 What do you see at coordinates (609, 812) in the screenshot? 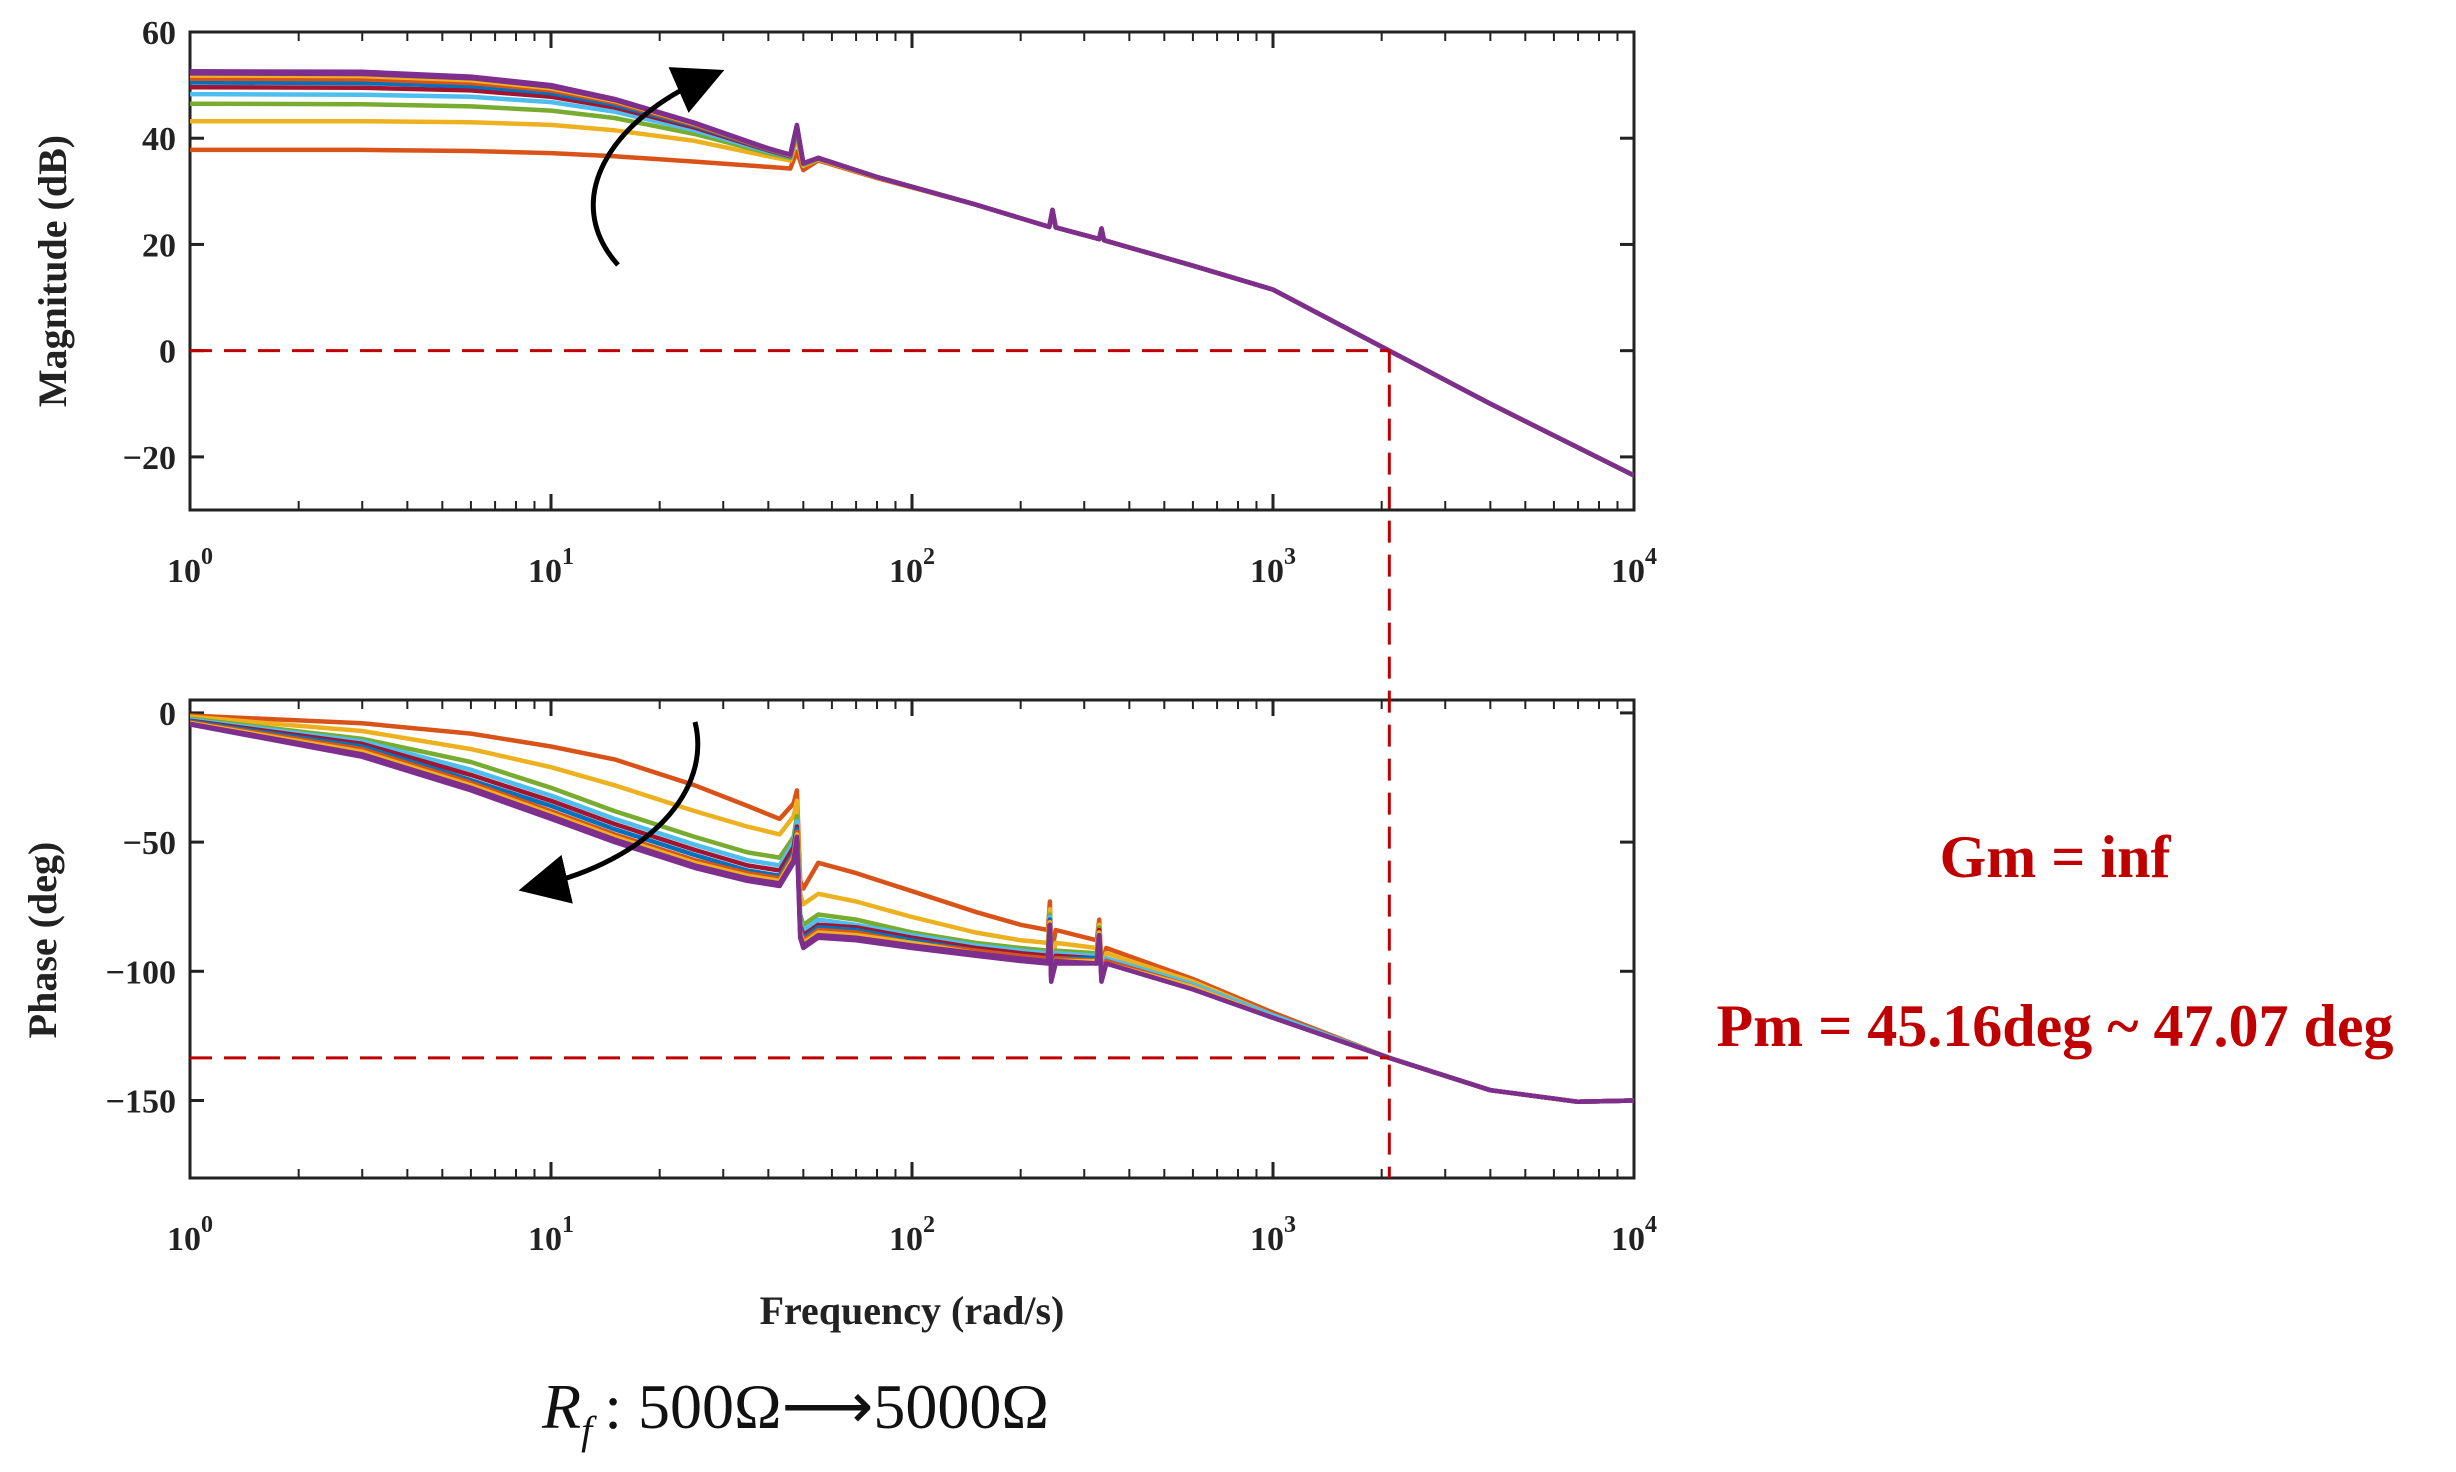
I see `phase-decrease-arrow` at bounding box center [609, 812].